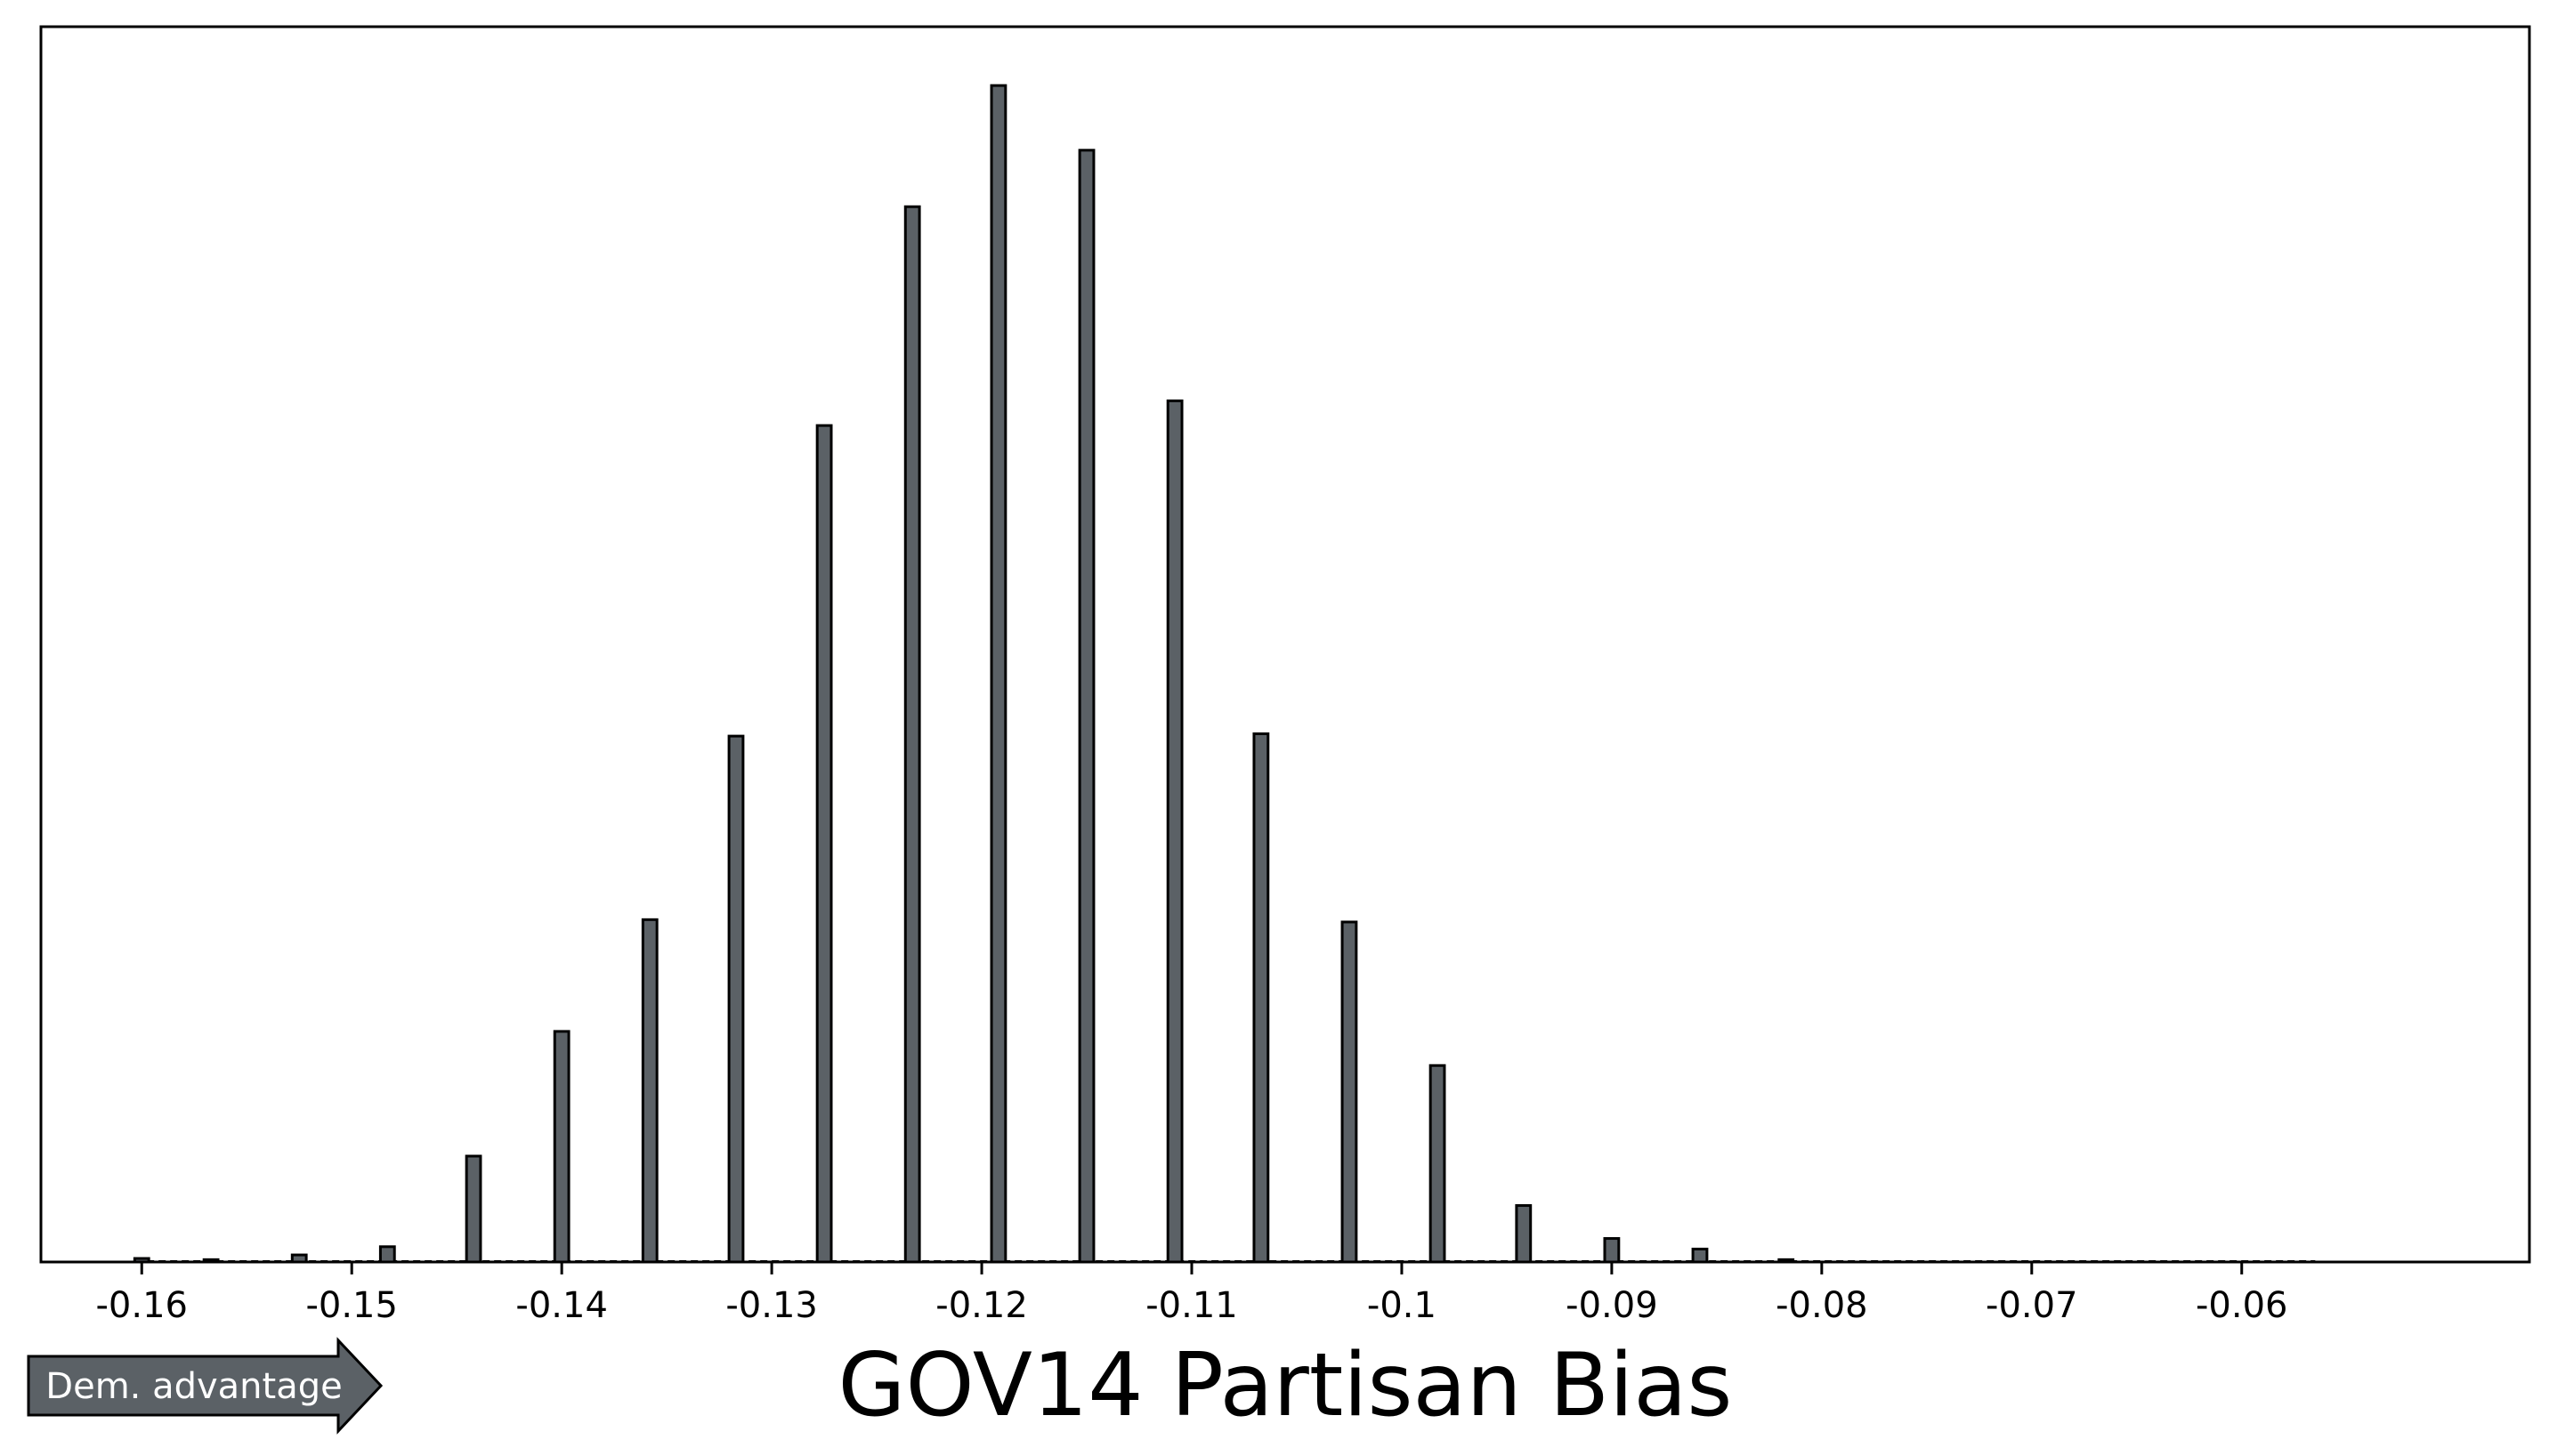  I want to click on dem-advantage-label: Dem. advantage, so click(194, 1386).